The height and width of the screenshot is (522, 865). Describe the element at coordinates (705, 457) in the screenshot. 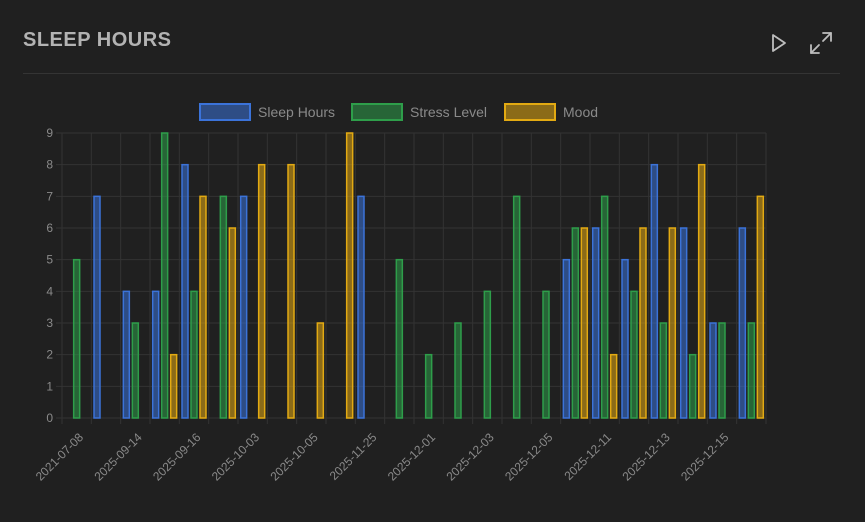

I see `x-tick-label: 2025-12-15` at that location.